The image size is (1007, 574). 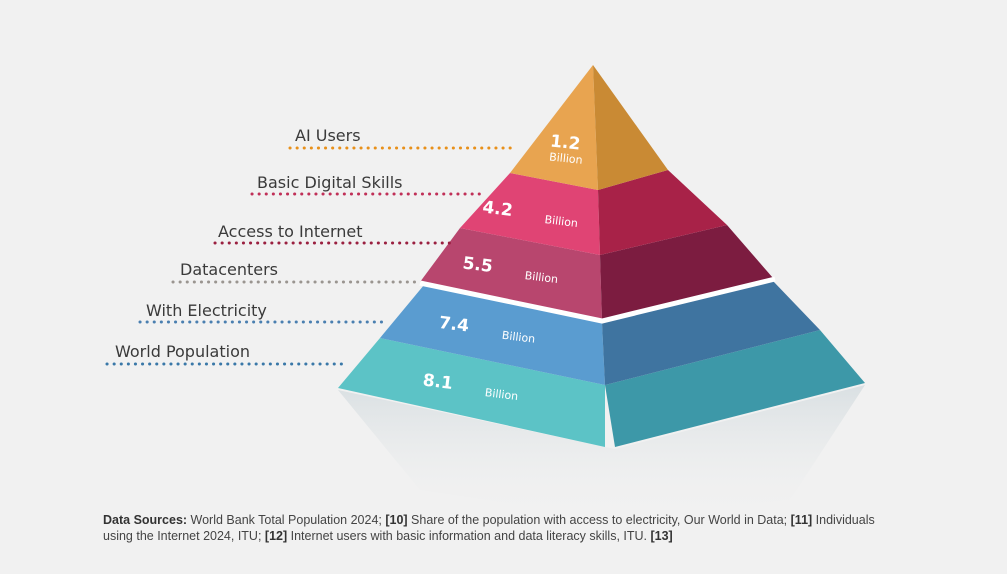 I want to click on datacenters-divider, so click(x=597, y=300).